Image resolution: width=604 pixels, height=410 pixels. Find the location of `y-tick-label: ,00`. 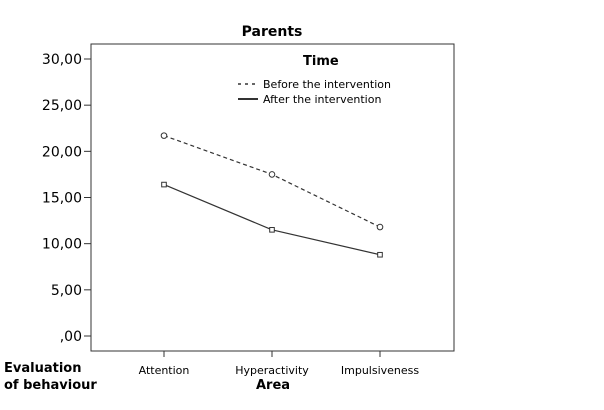

y-tick-label: ,00 is located at coordinates (71, 337).